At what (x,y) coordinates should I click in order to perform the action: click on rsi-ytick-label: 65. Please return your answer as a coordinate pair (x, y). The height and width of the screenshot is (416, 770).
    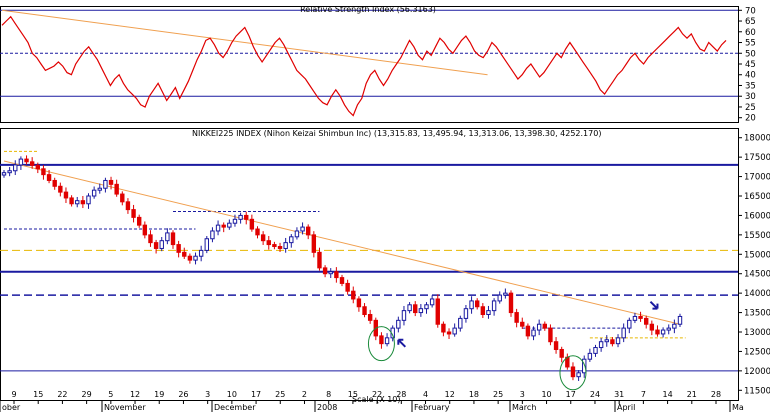
    Looking at the image, I should click on (750, 22).